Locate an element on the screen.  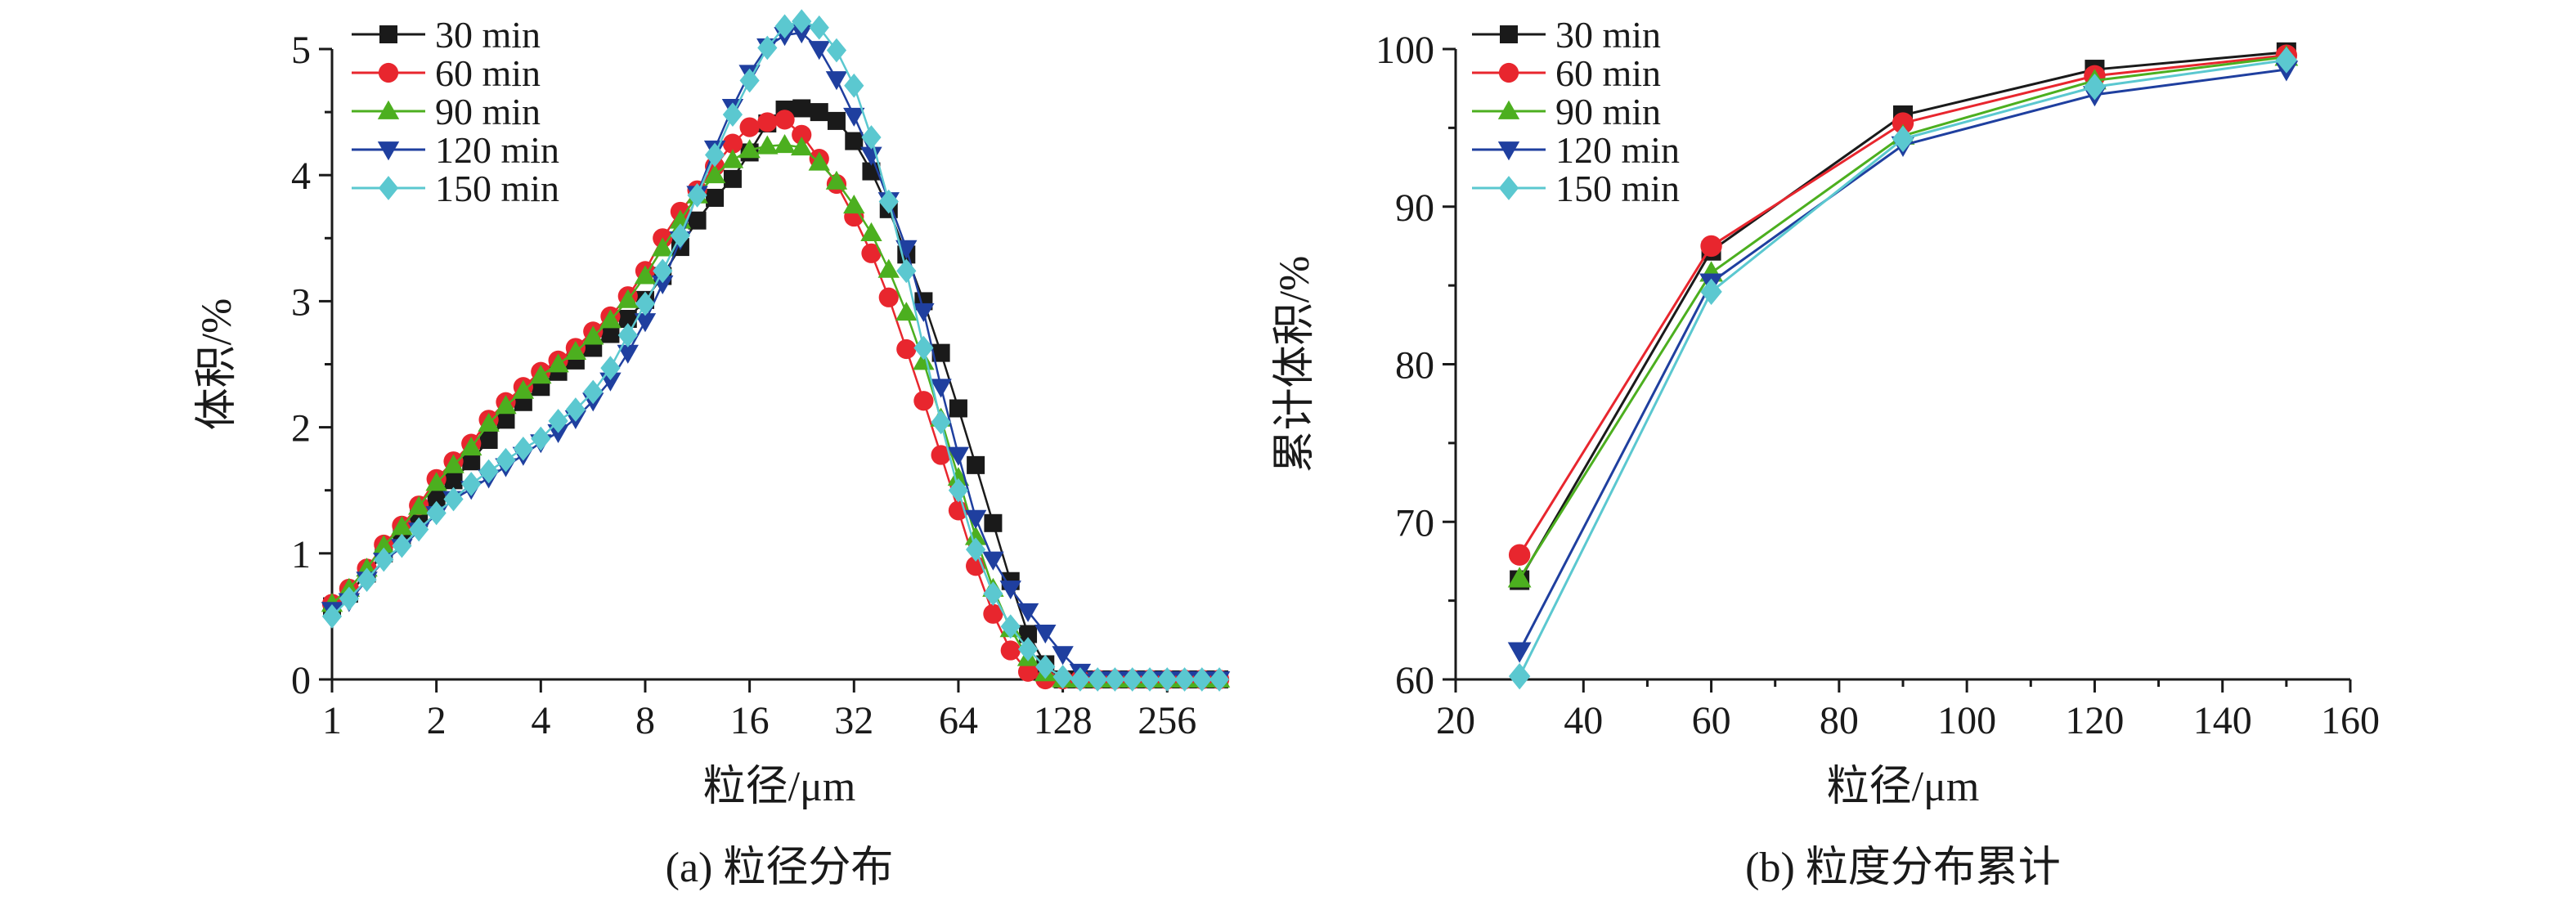
x-tick-label: 2 is located at coordinates (437, 720).